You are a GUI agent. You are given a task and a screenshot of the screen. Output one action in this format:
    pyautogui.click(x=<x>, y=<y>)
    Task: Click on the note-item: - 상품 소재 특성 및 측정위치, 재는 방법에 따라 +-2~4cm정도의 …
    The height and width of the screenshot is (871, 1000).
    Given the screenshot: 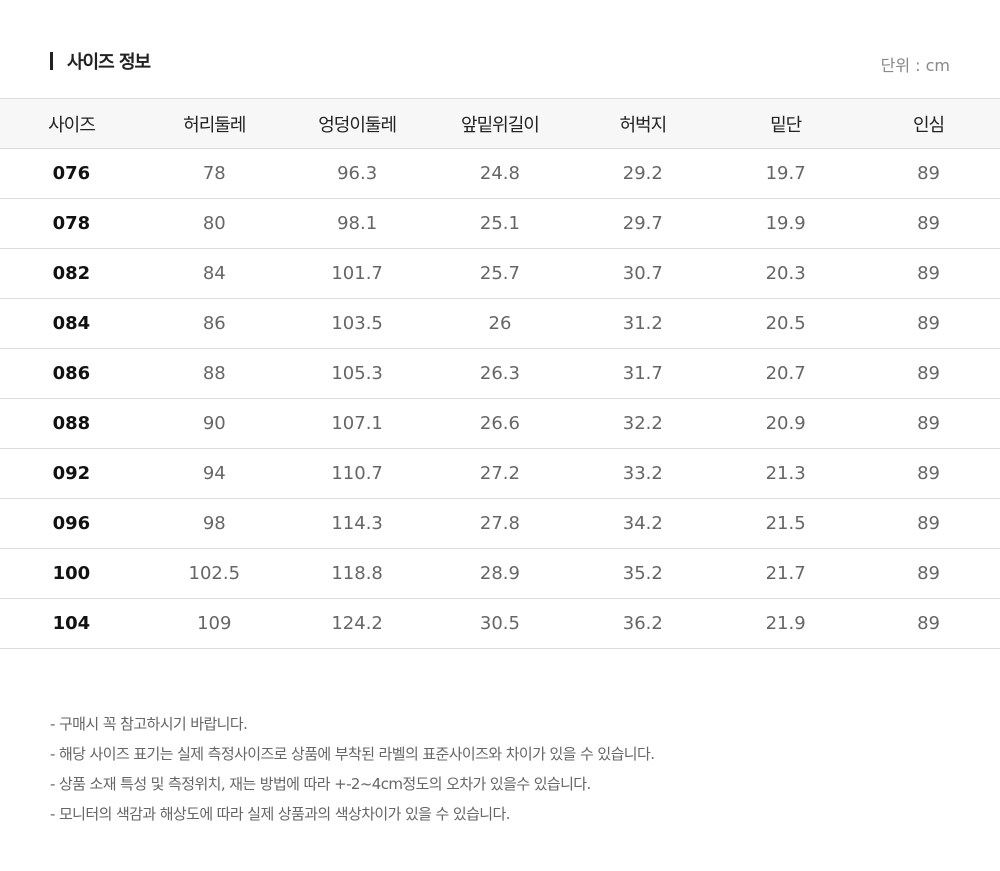 What is the action you would take?
    pyautogui.click(x=320, y=784)
    